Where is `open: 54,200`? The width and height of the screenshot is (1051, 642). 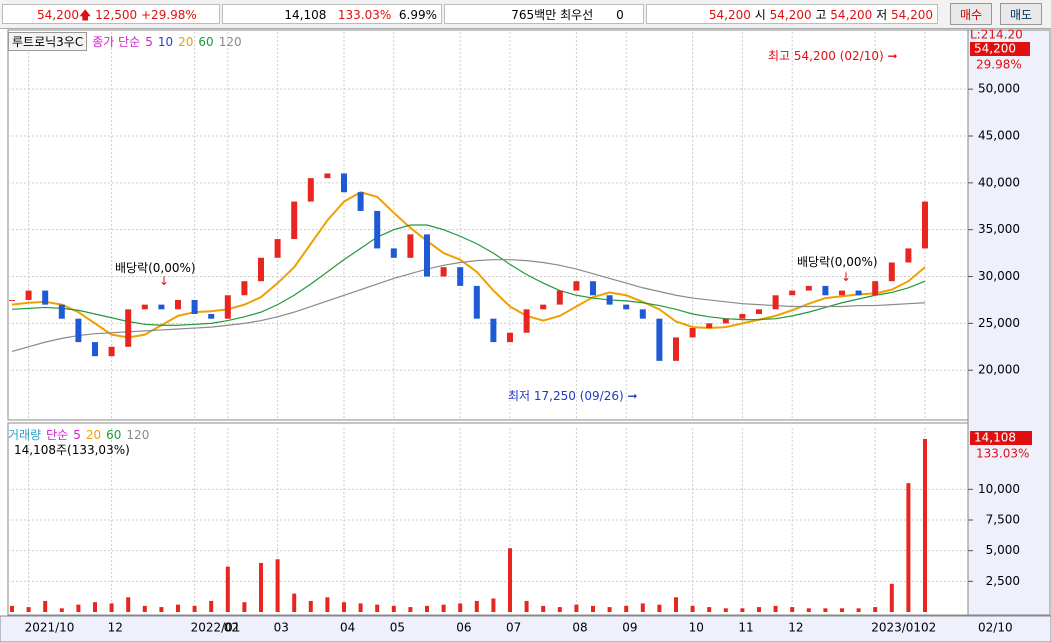
open: 54,200 is located at coordinates (790, 15).